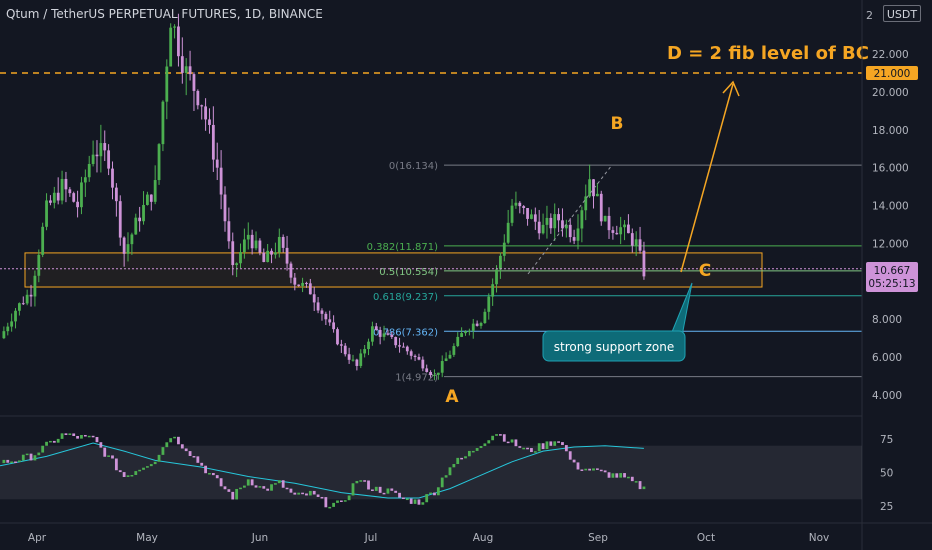 Image resolution: width=932 pixels, height=550 pixels. Describe the element at coordinates (886, 440) in the screenshot. I see `rsi-tick: 75` at that location.